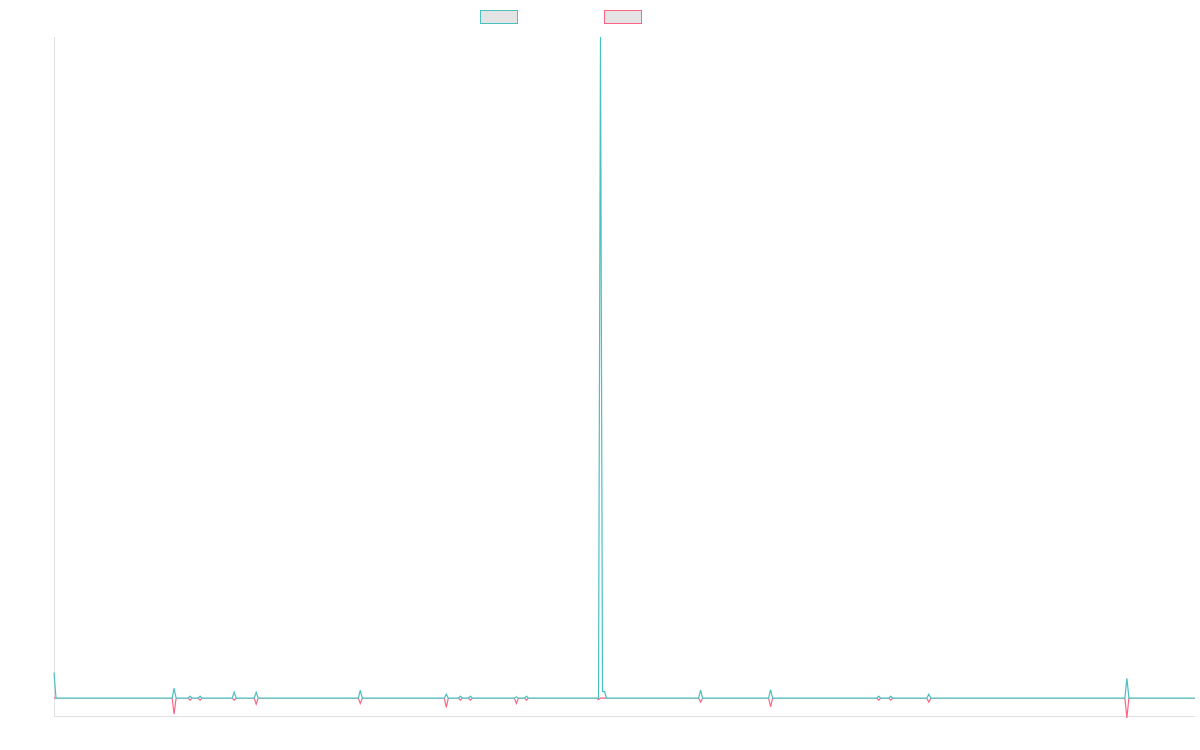 The image size is (1200, 750). Describe the element at coordinates (624, 708) in the screenshot. I see `series-2-line` at that location.